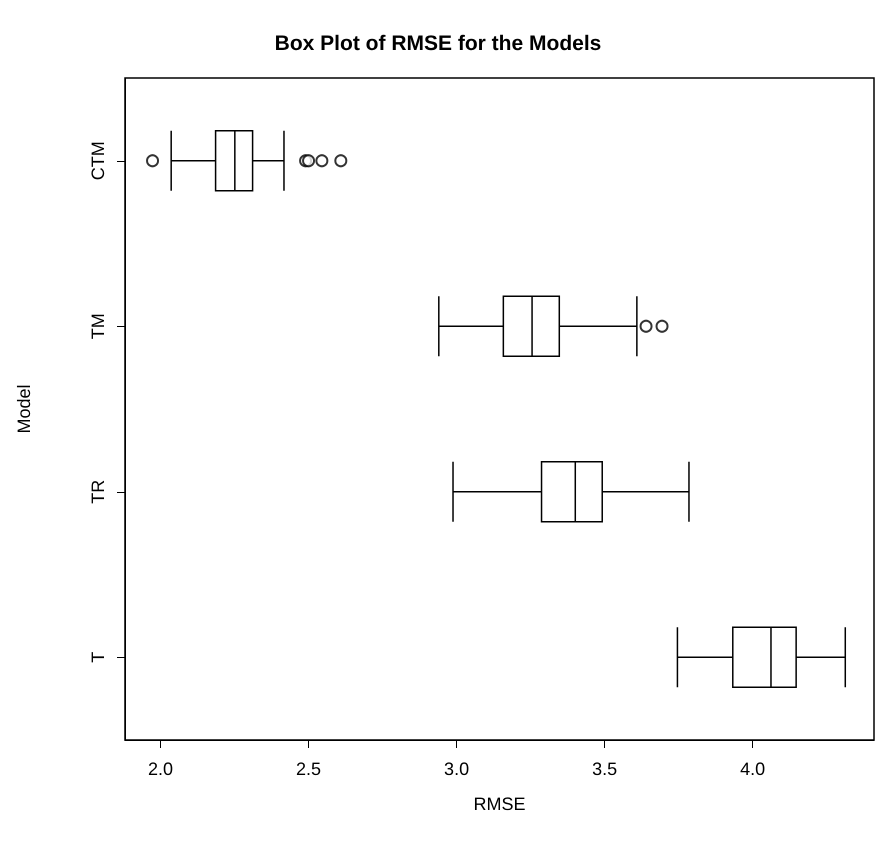  I want to click on x-tick-label: 3.0, so click(457, 769).